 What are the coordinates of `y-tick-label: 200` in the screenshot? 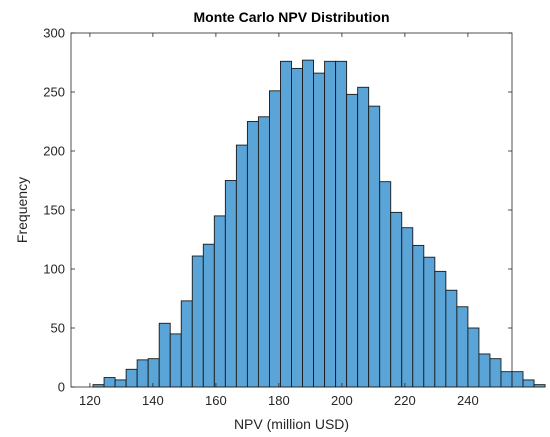 It's located at (54, 151).